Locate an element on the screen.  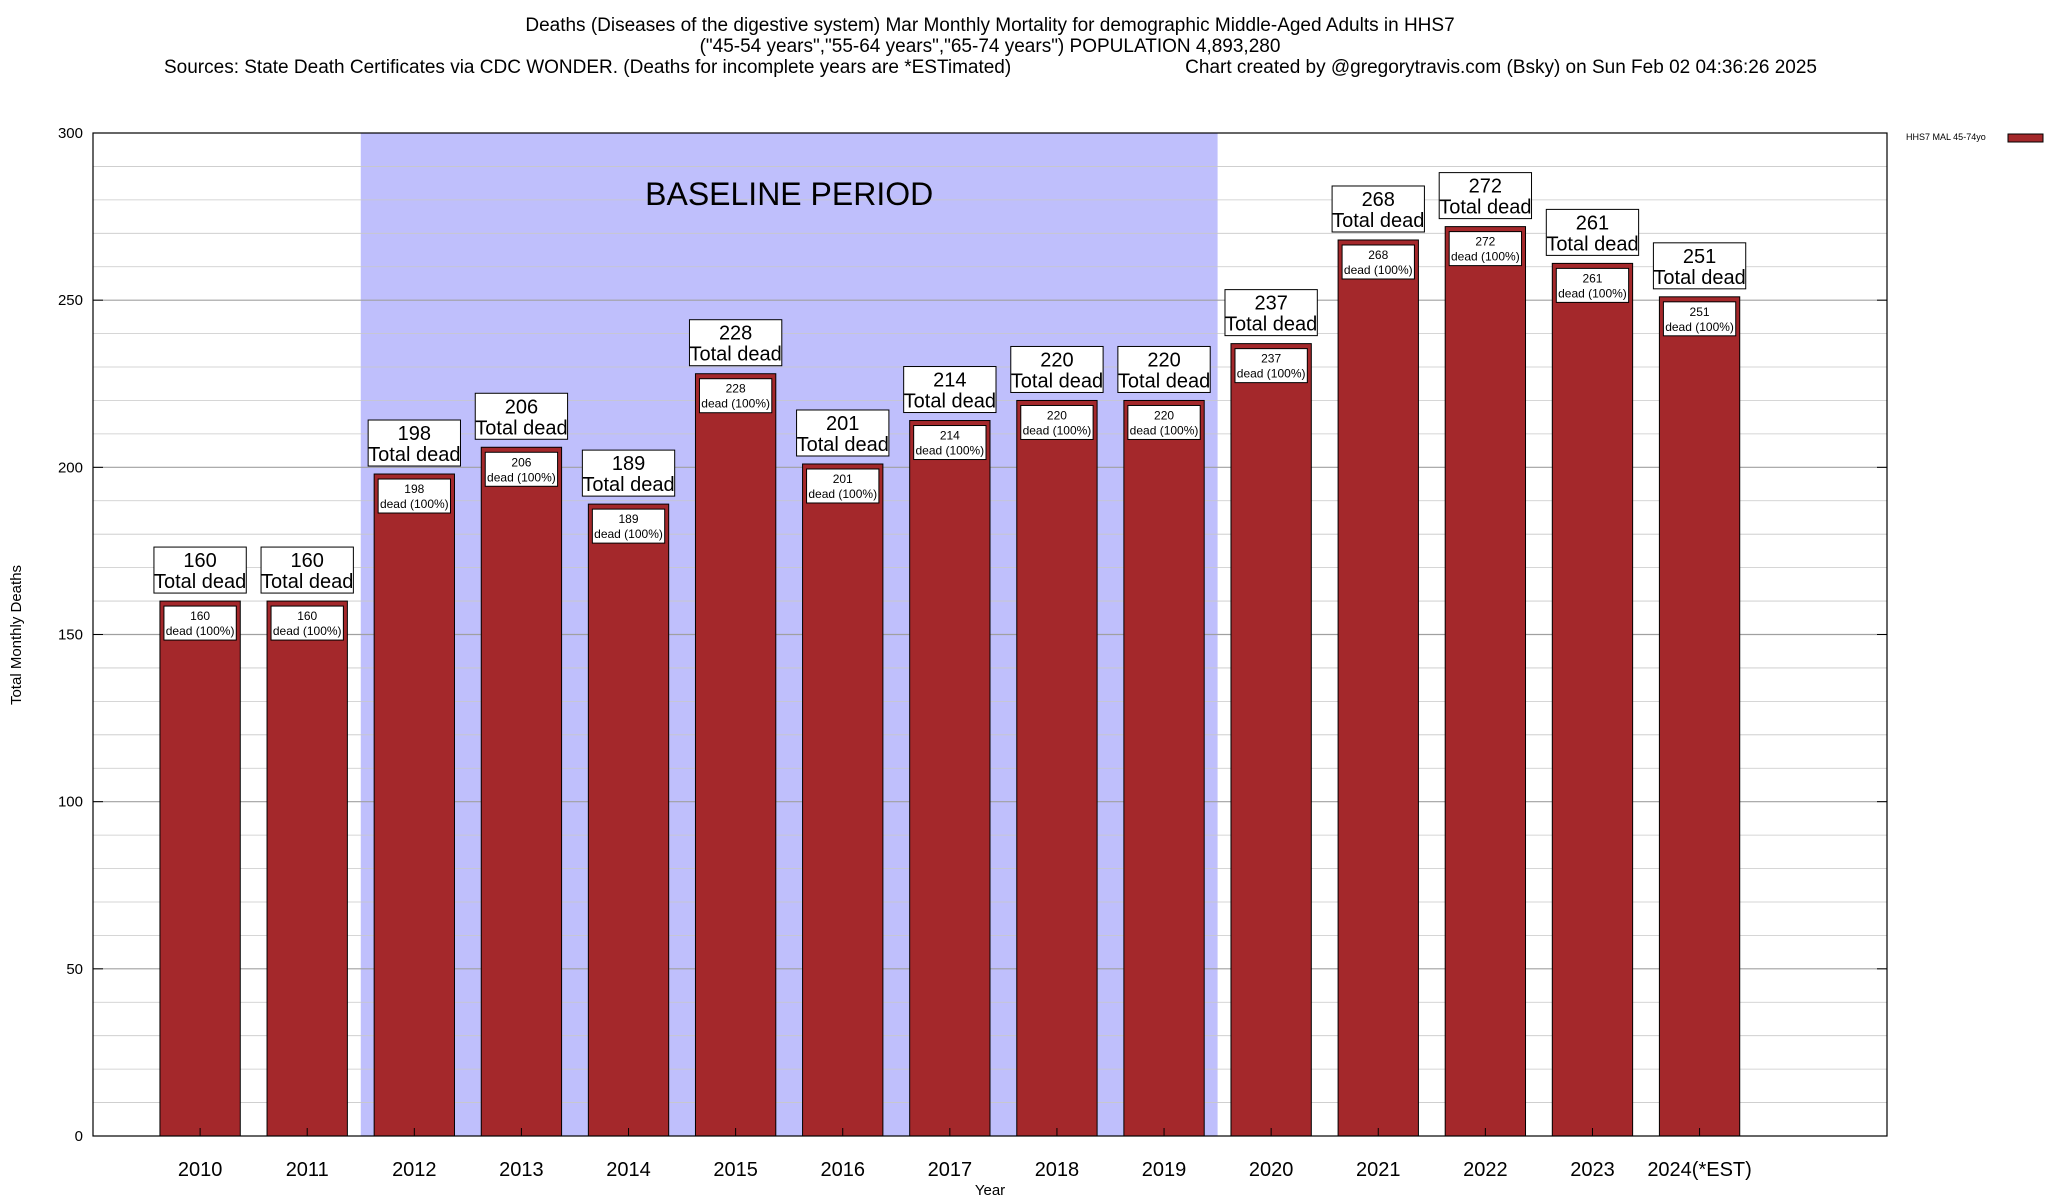
inner-label-box-2013 is located at coordinates (521, 469).